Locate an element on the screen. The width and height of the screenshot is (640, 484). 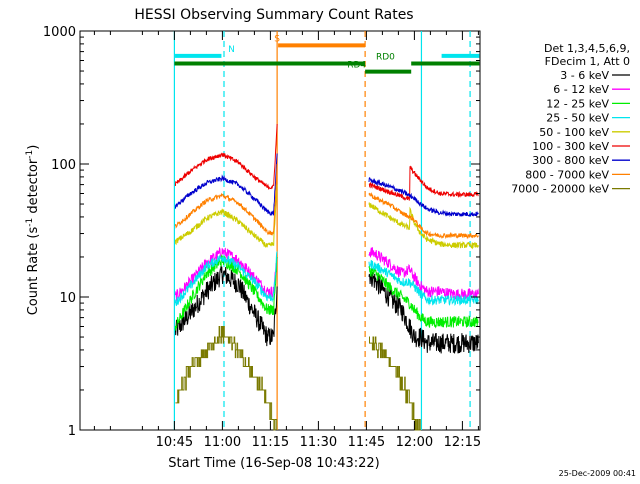
legend-entry-label: 800 - 7000 keV is located at coordinates (567, 174).